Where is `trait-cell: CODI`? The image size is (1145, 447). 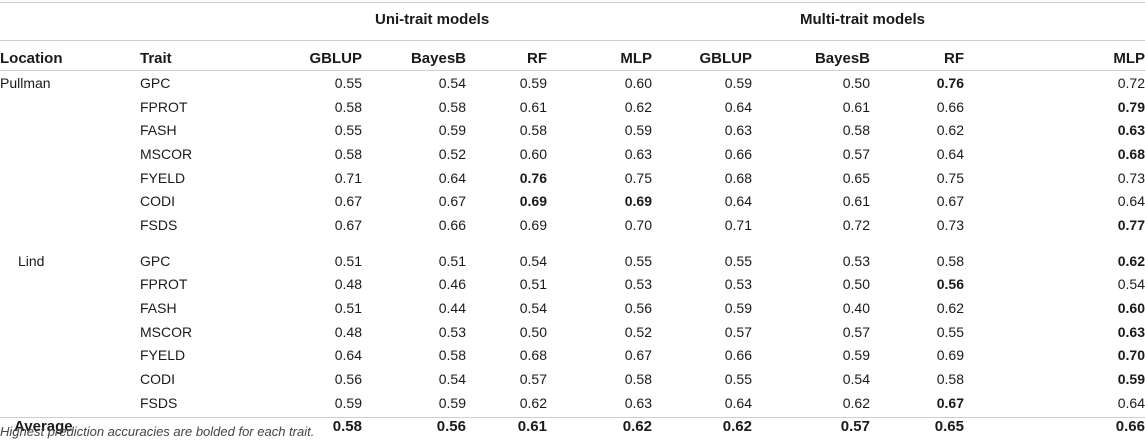
trait-cell: CODI is located at coordinates (157, 201).